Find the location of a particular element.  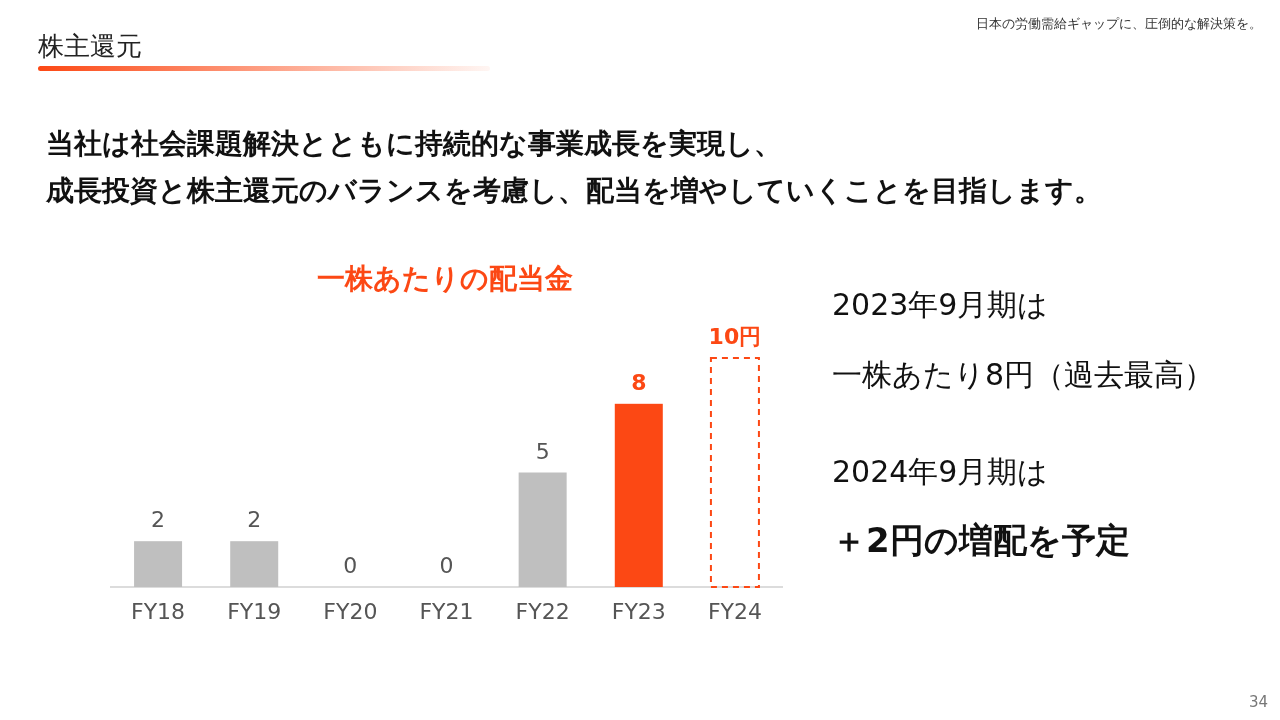

text: 2024年9月期は is located at coordinates (940, 471).